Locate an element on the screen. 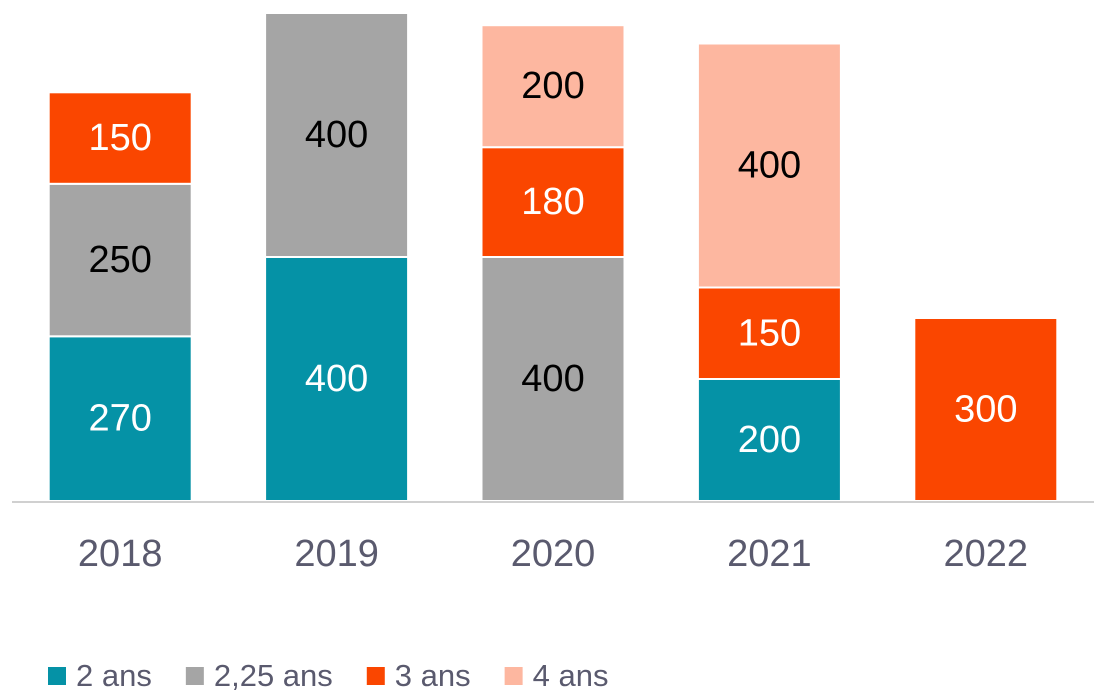  legend-label: 4 ans is located at coordinates (571, 674).